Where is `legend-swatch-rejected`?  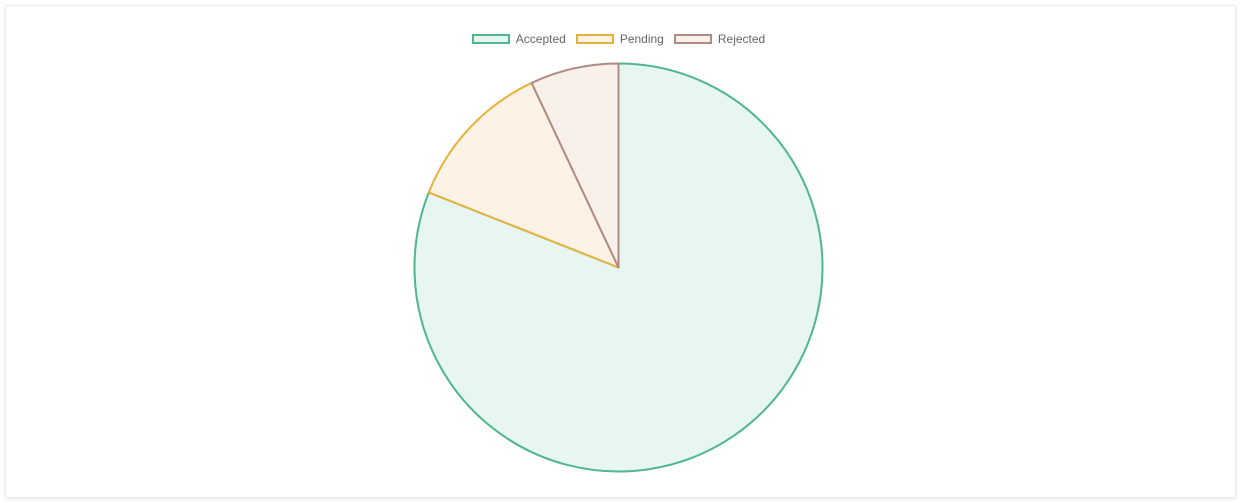
legend-swatch-rejected is located at coordinates (692, 39).